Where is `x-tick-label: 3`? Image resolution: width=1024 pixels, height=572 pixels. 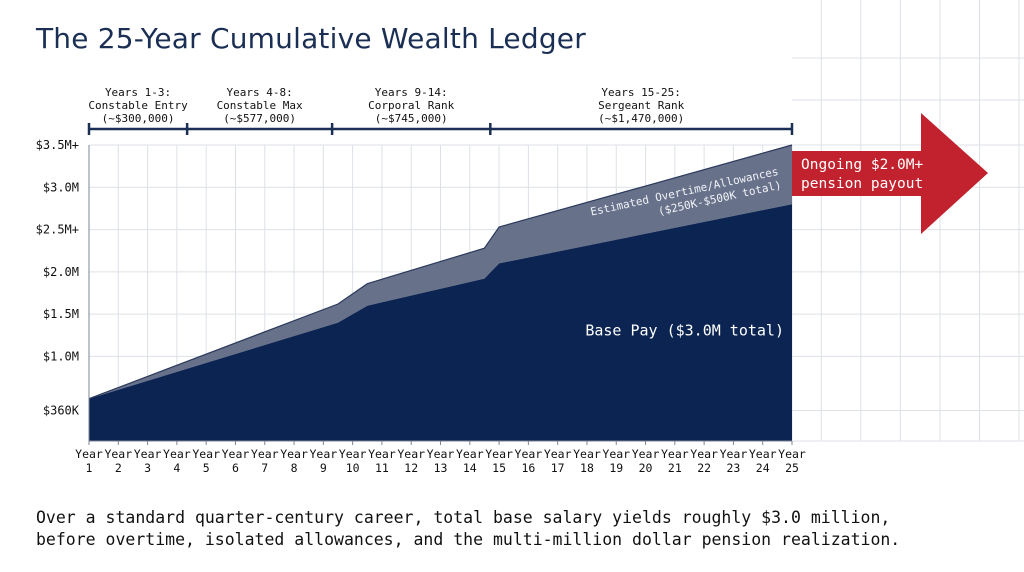 x-tick-label: 3 is located at coordinates (147, 468).